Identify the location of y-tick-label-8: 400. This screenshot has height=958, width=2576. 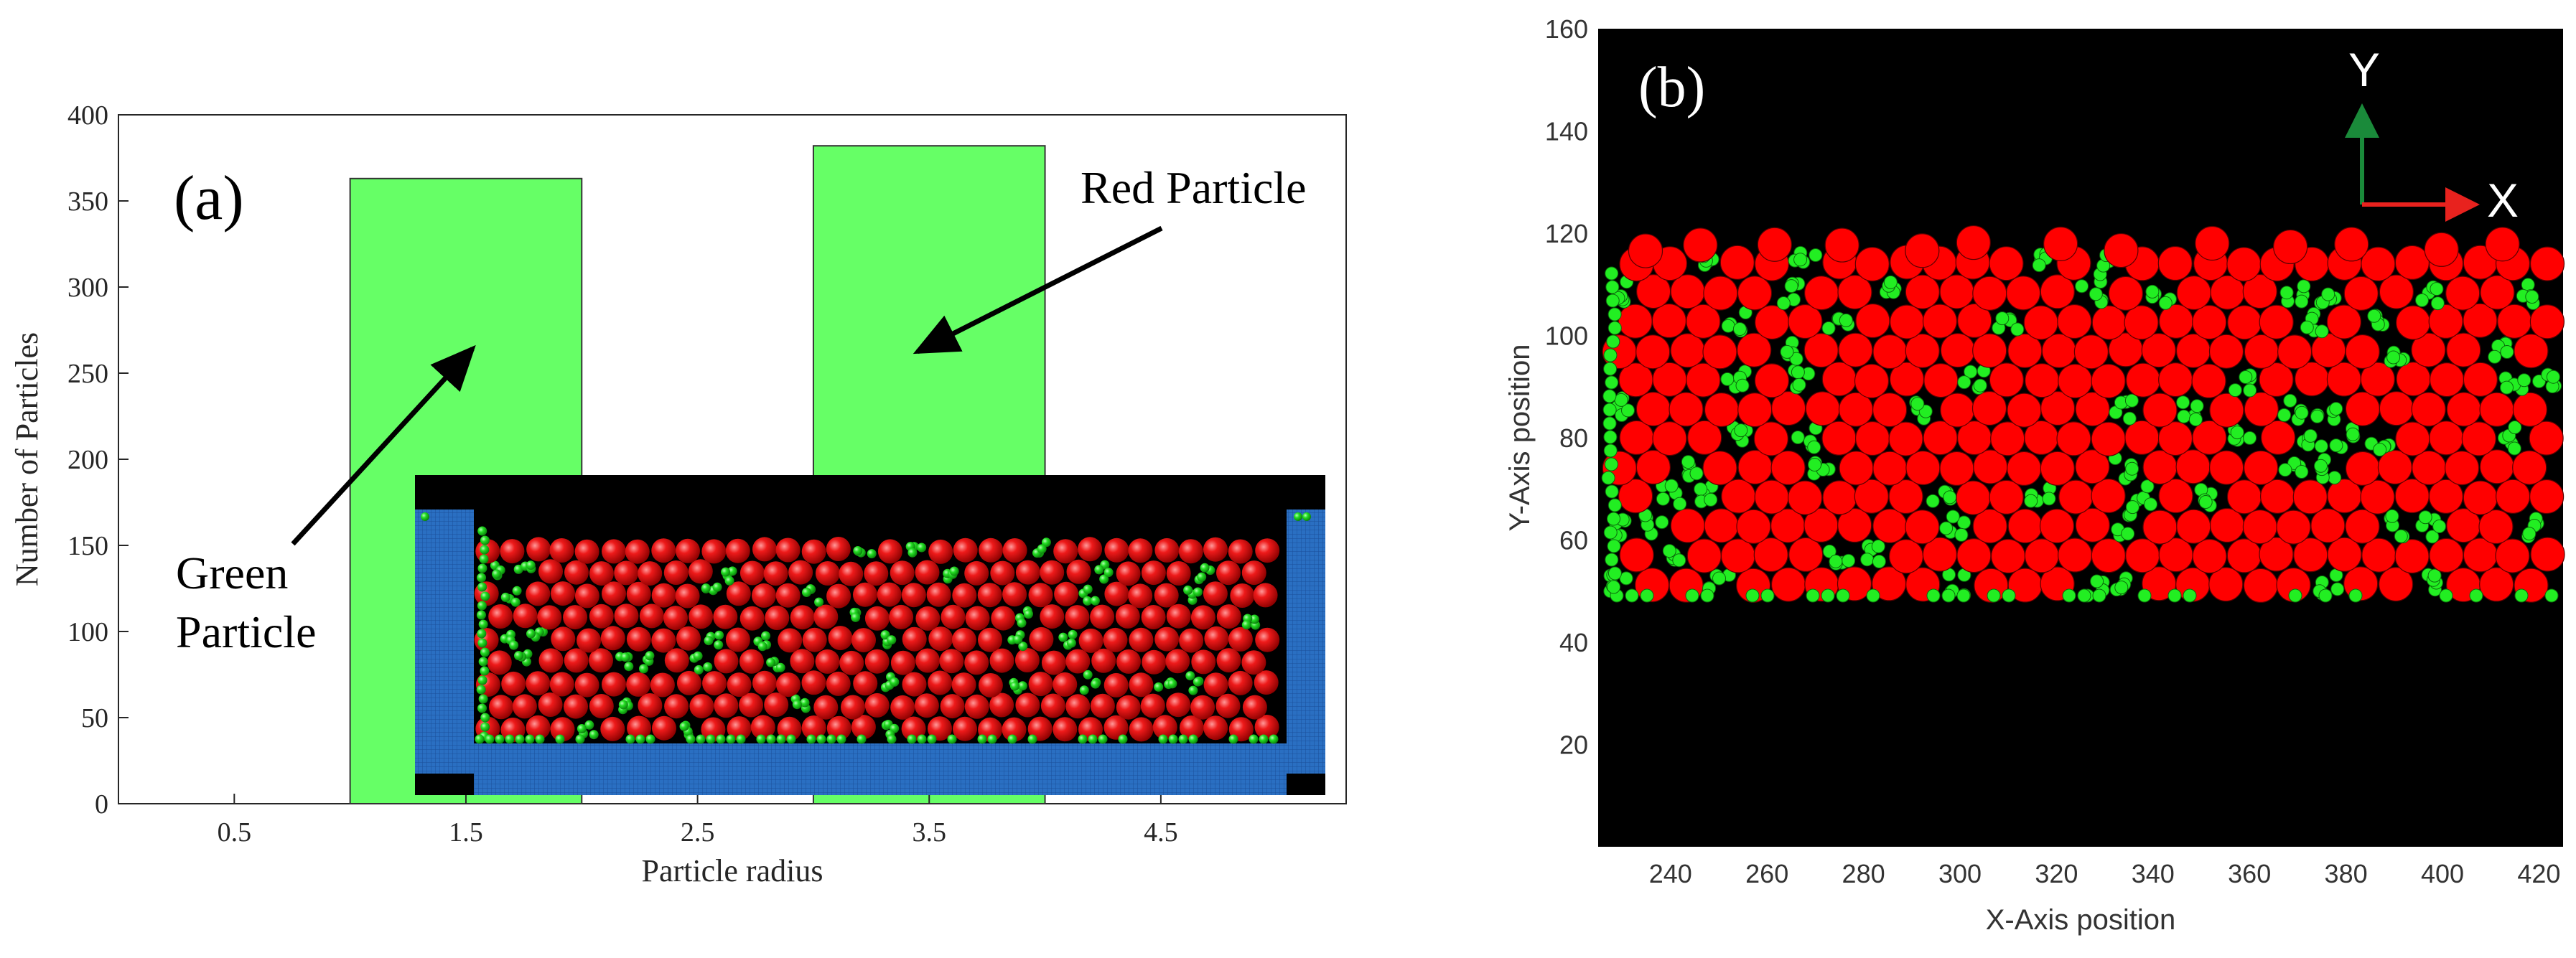
(87, 115).